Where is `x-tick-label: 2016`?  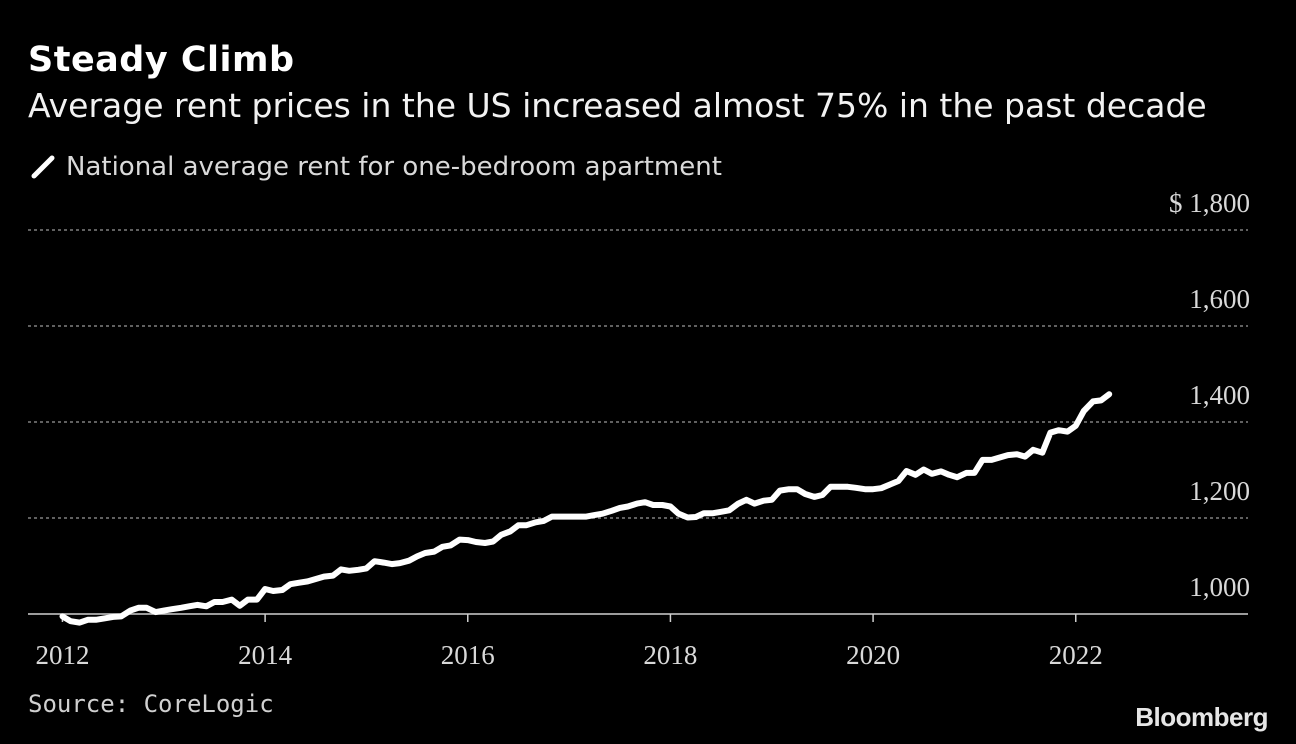 x-tick-label: 2016 is located at coordinates (468, 655).